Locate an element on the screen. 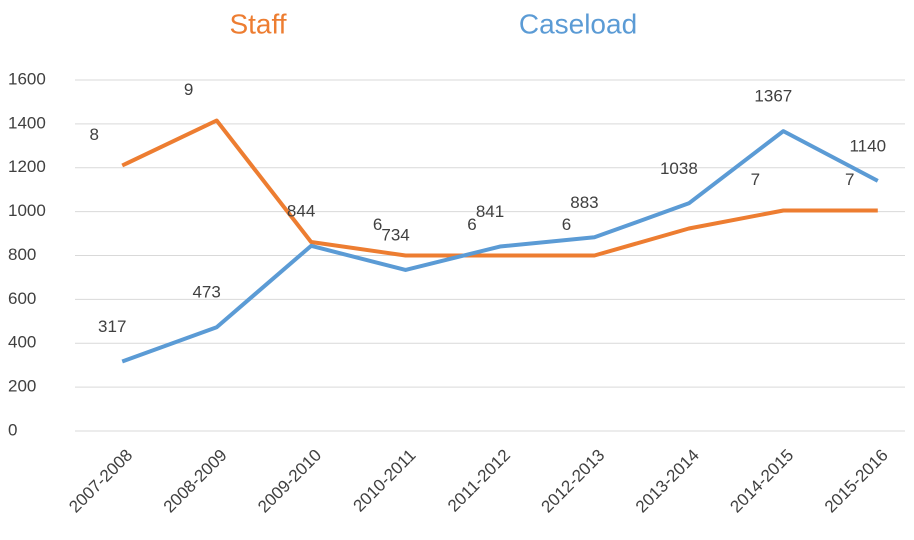 The image size is (914, 540). y-tick-label: 600 is located at coordinates (22, 298).